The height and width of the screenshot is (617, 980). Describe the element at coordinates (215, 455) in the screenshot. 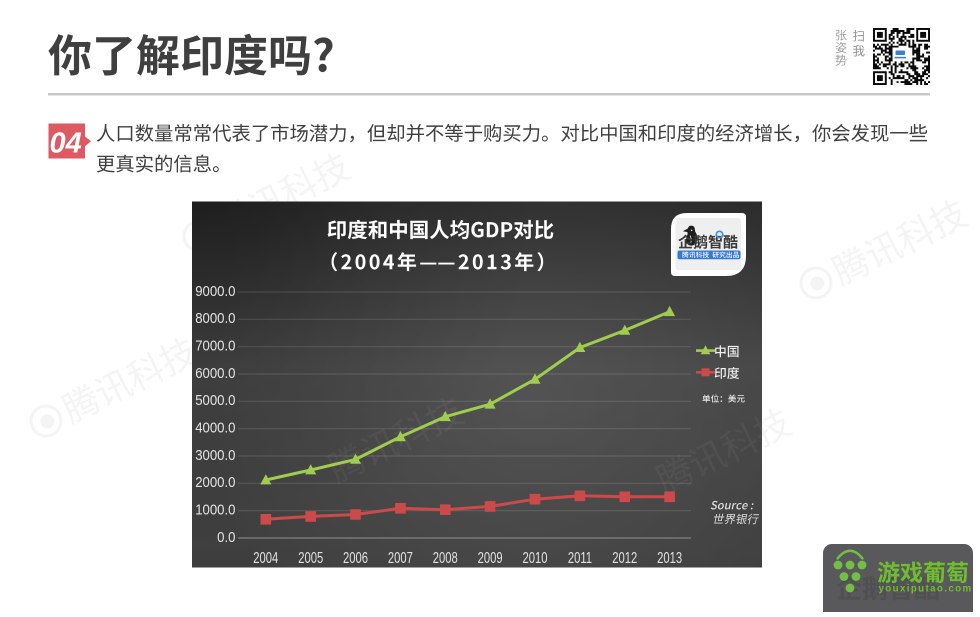

I see `svg-text: 3000.0` at that location.